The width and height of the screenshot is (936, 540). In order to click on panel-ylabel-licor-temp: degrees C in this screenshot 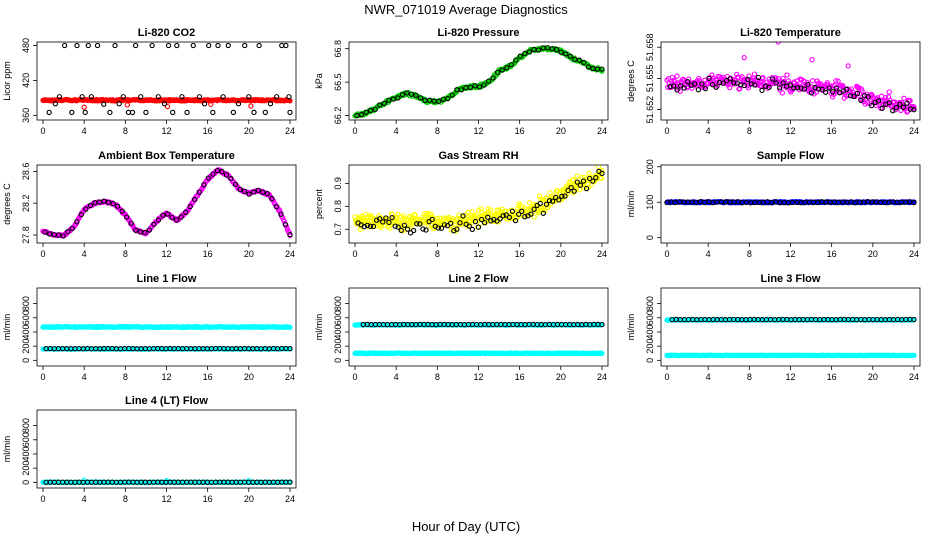, I will do `click(631, 81)`.